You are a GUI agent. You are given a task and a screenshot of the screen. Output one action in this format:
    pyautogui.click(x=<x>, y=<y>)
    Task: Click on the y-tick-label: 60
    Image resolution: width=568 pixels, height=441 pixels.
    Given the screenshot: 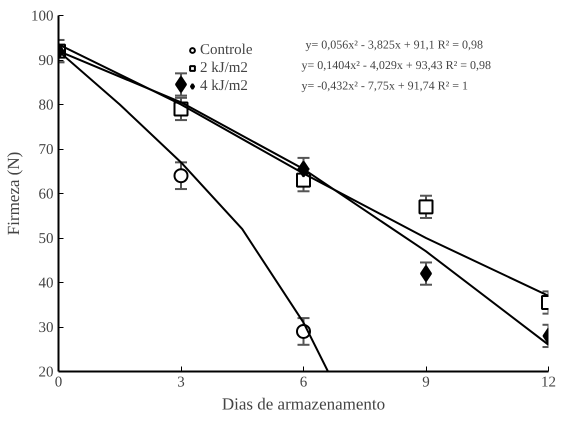 What is the action you would take?
    pyautogui.click(x=46, y=194)
    